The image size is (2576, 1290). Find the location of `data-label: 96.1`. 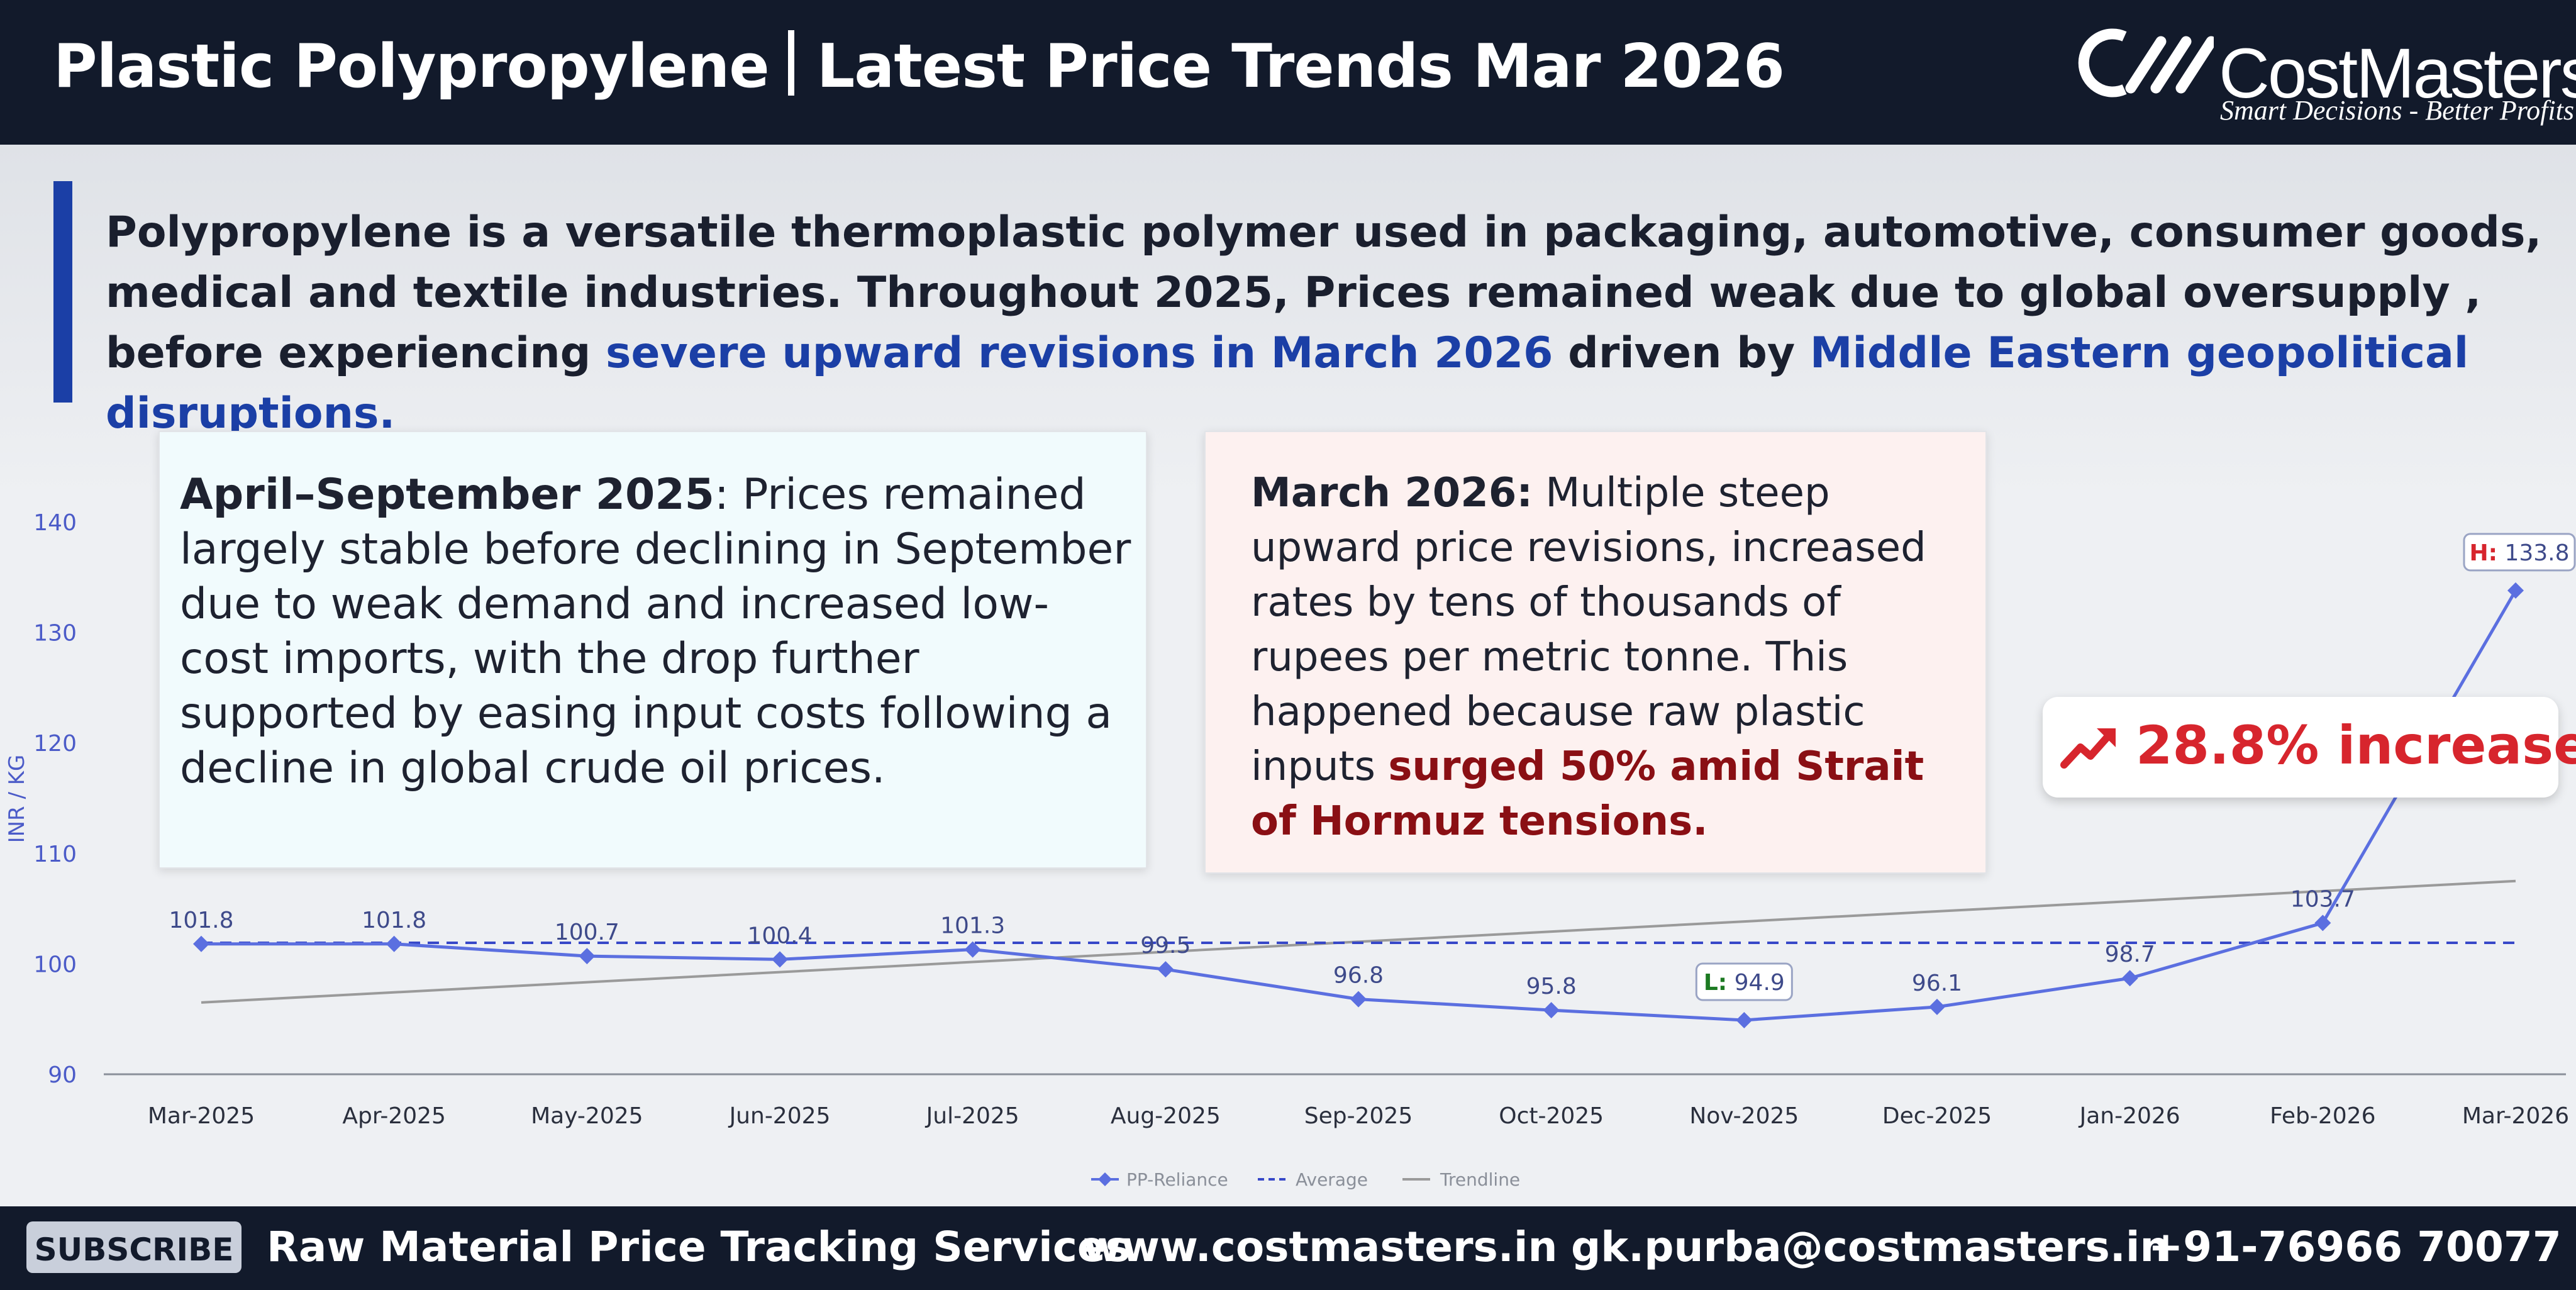

data-label: 96.1 is located at coordinates (1937, 983).